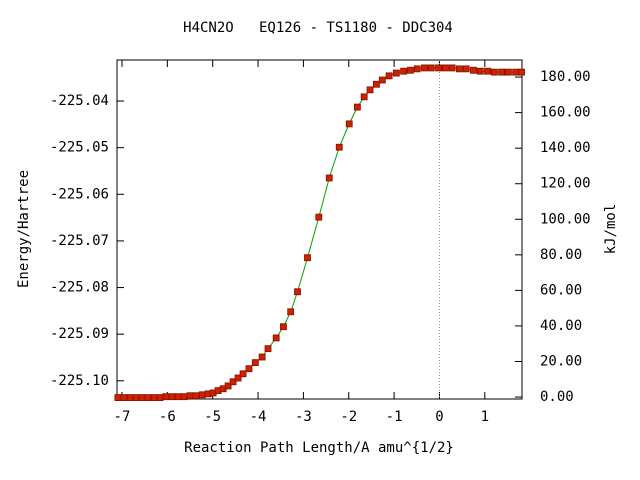  I want to click on y2-tick-label: 40.00, so click(561, 326).